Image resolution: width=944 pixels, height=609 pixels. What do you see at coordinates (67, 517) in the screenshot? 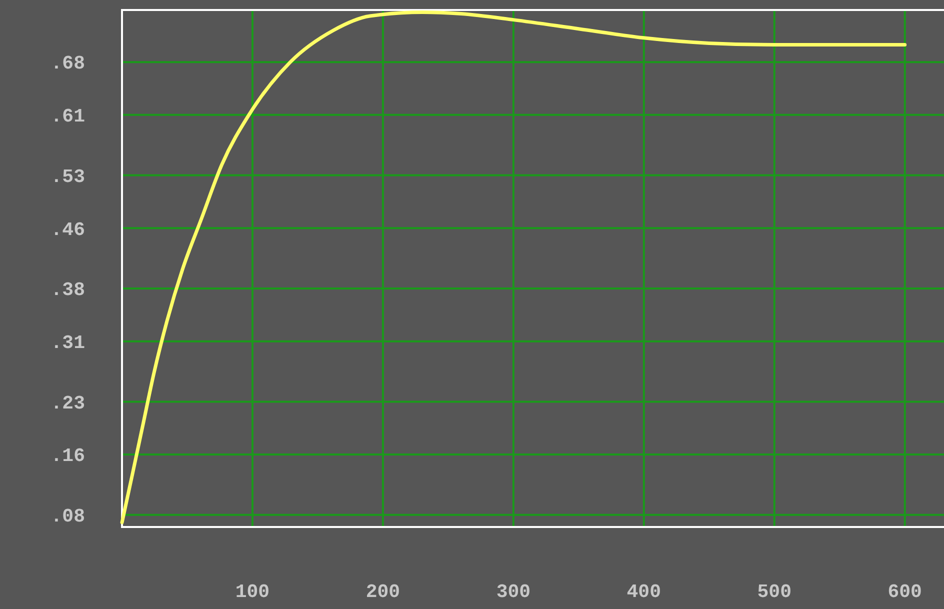
I see `y-tick-label: .08` at bounding box center [67, 517].